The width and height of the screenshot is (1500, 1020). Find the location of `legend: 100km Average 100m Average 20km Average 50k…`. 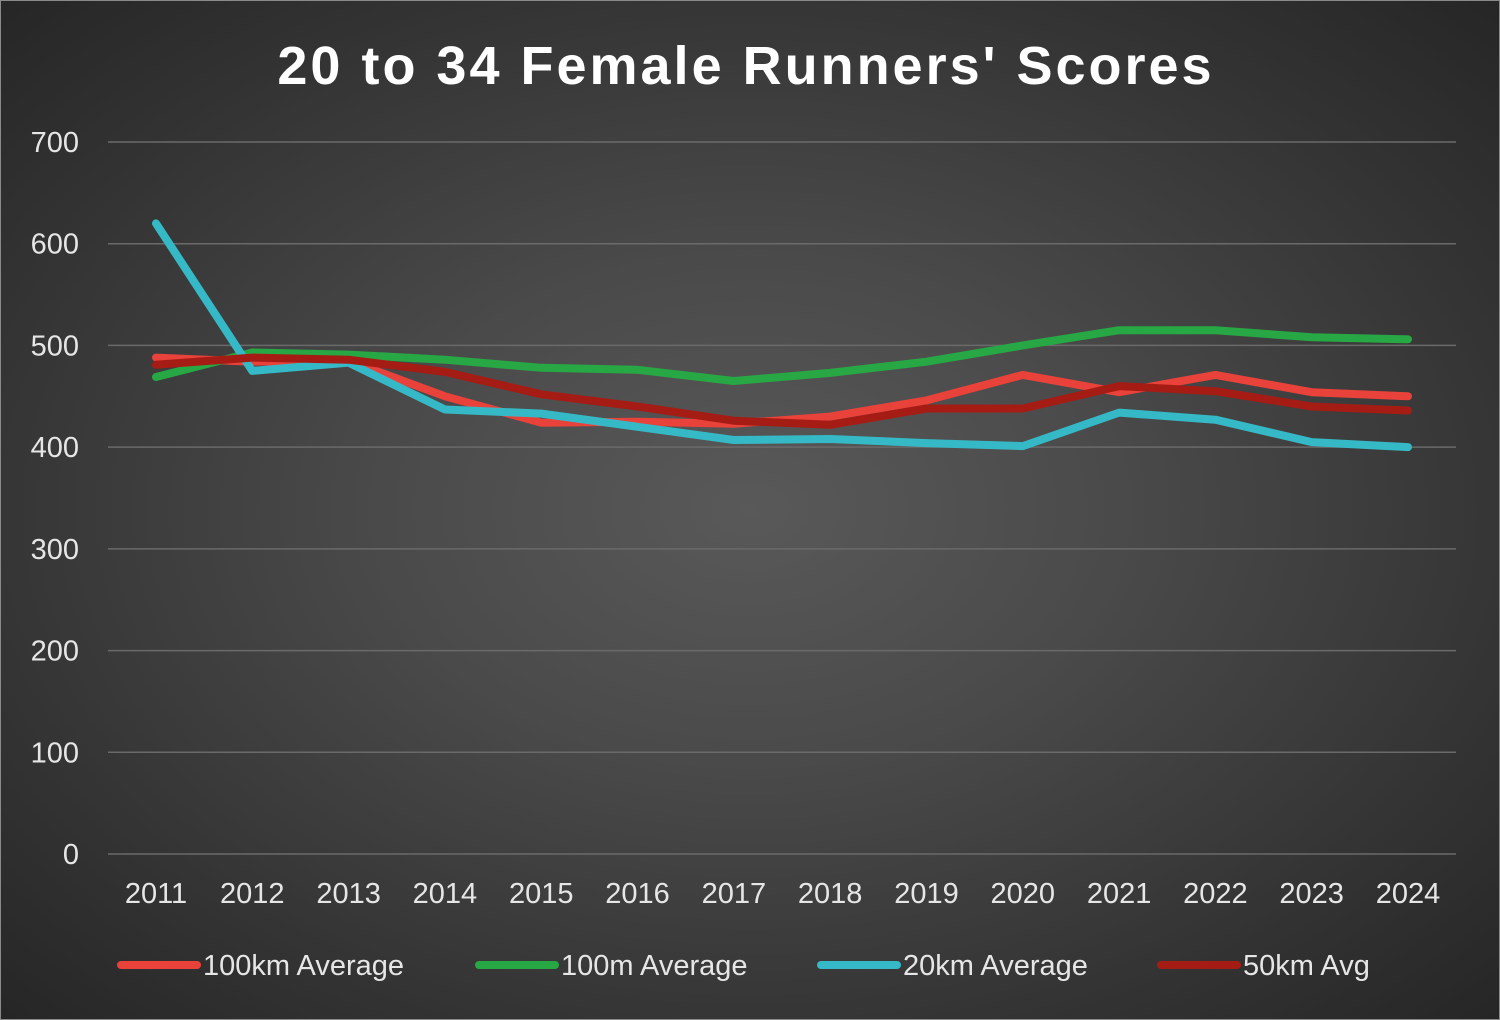

legend: 100km Average 100m Average 20km Average 50k… is located at coordinates (743, 966).